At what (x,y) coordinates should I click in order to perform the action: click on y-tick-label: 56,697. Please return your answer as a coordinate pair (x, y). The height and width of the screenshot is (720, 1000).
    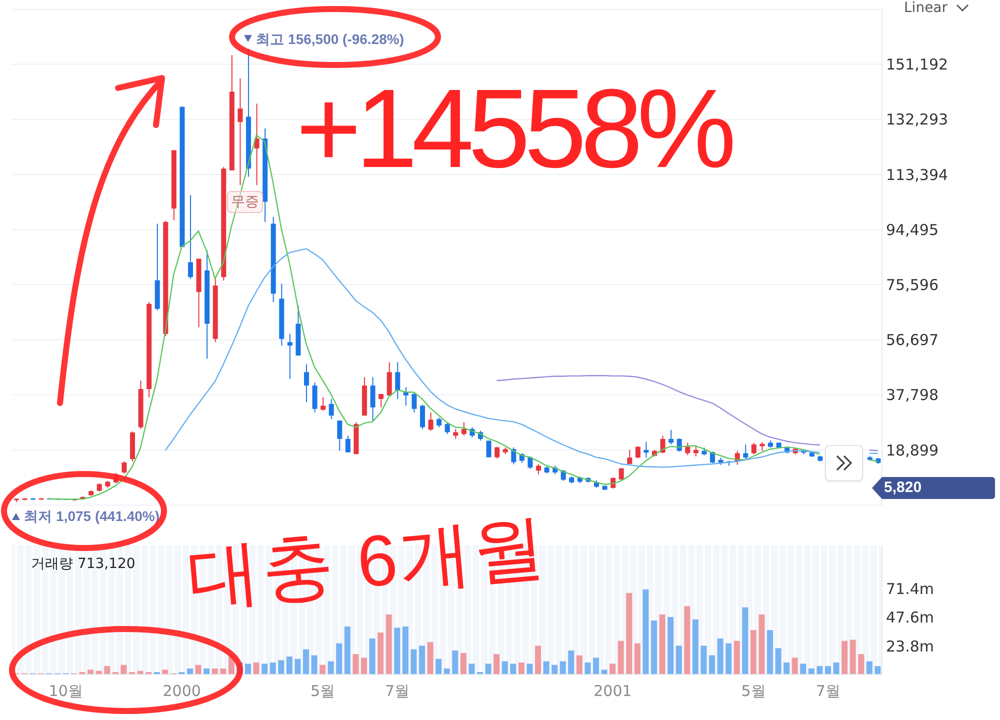
    Looking at the image, I should click on (912, 340).